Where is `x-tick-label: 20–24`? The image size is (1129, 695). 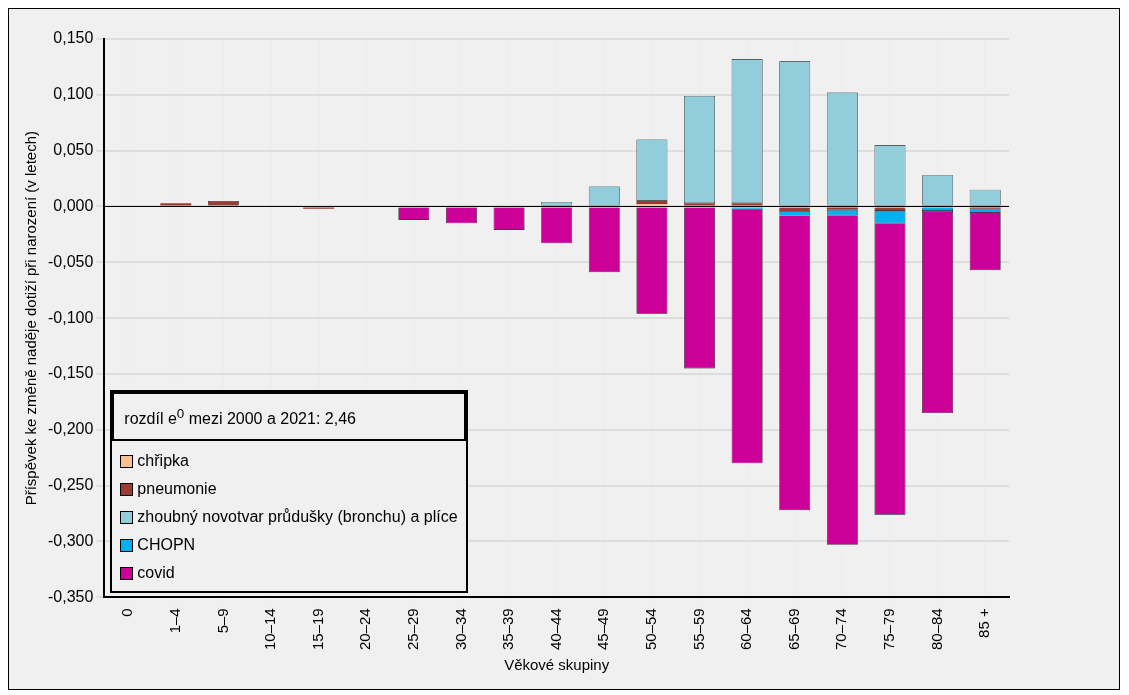 x-tick-label: 20–24 is located at coordinates (365, 629).